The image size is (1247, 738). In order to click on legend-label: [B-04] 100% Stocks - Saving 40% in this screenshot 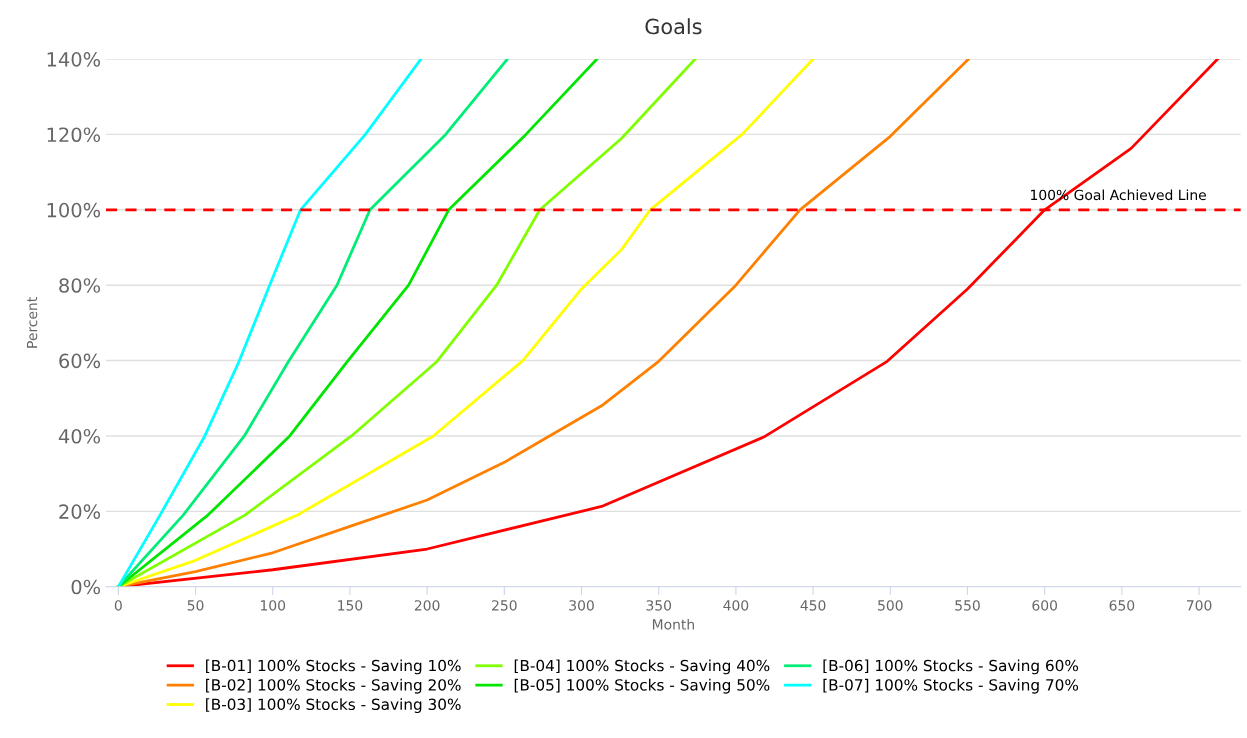, I will do `click(642, 667)`.